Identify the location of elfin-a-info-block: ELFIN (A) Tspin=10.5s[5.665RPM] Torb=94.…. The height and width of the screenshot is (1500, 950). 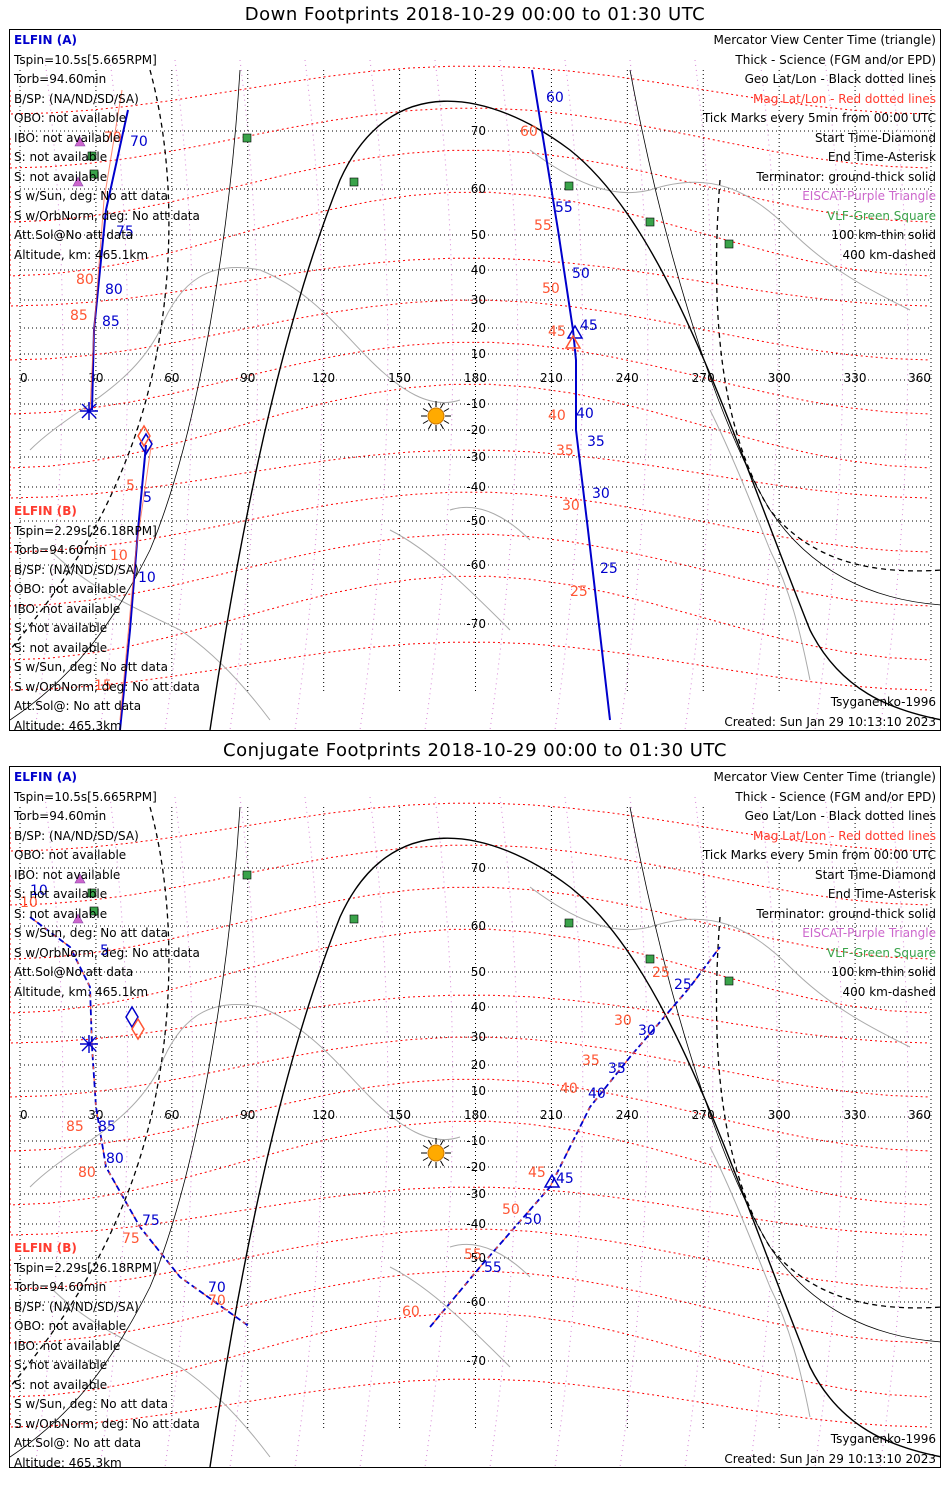
(107, 148).